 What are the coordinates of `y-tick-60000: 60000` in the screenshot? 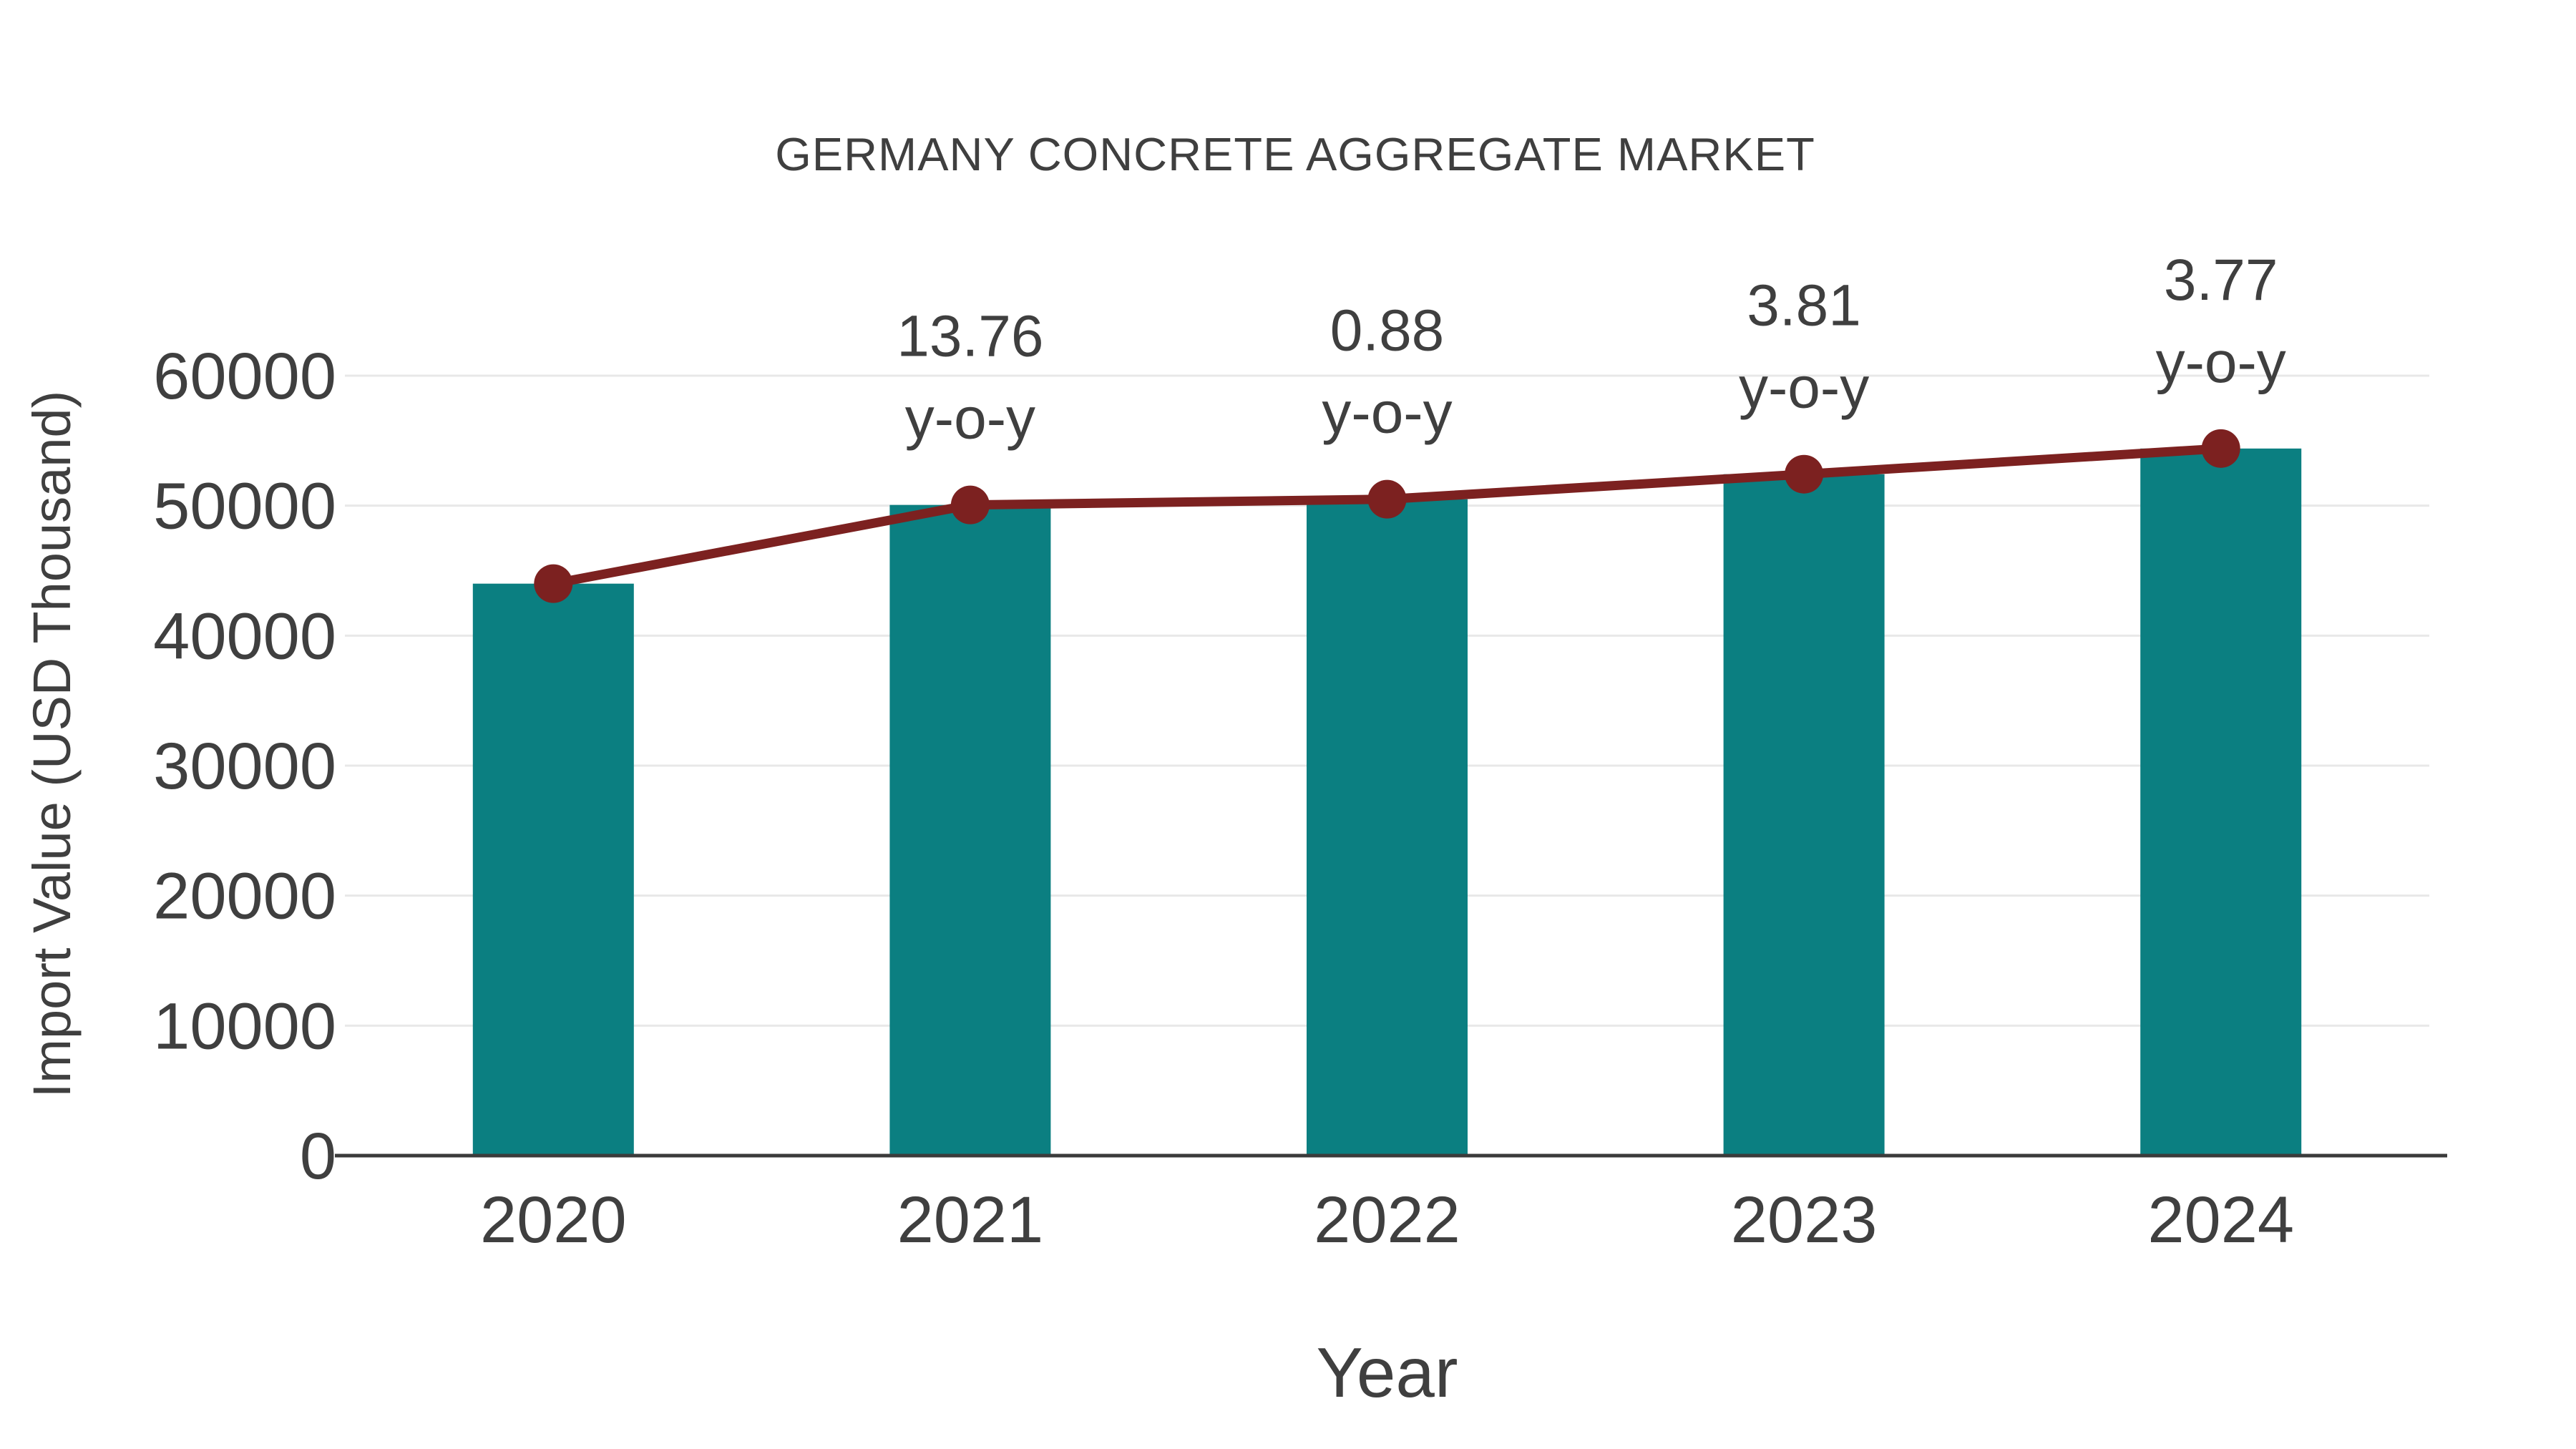 It's located at (244, 376).